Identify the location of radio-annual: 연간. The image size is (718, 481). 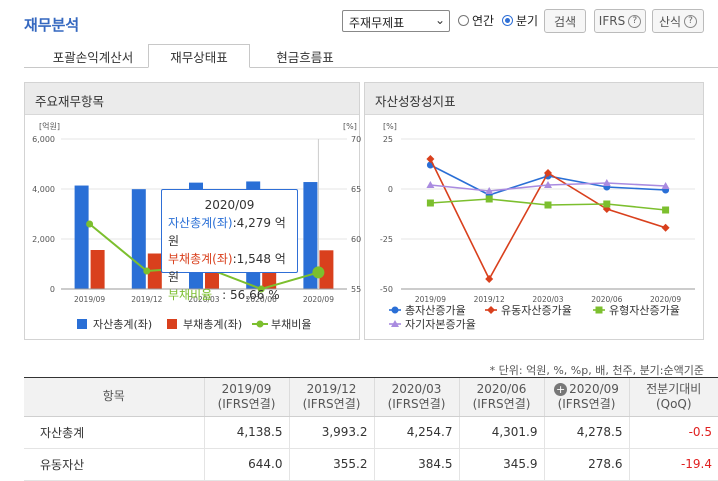
(476, 20).